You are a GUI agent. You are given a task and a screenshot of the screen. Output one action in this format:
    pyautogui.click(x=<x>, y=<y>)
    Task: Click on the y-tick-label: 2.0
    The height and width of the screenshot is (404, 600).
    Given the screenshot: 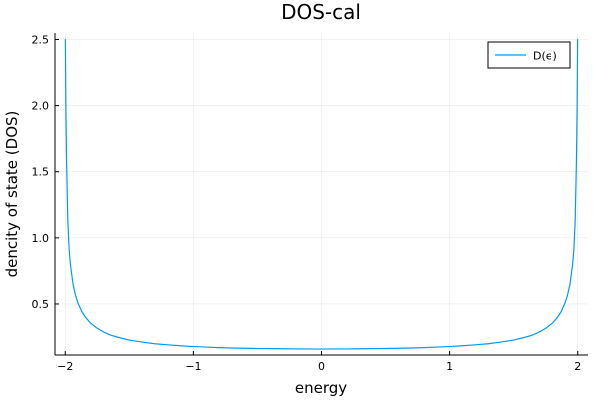 What is the action you would take?
    pyautogui.click(x=41, y=106)
    